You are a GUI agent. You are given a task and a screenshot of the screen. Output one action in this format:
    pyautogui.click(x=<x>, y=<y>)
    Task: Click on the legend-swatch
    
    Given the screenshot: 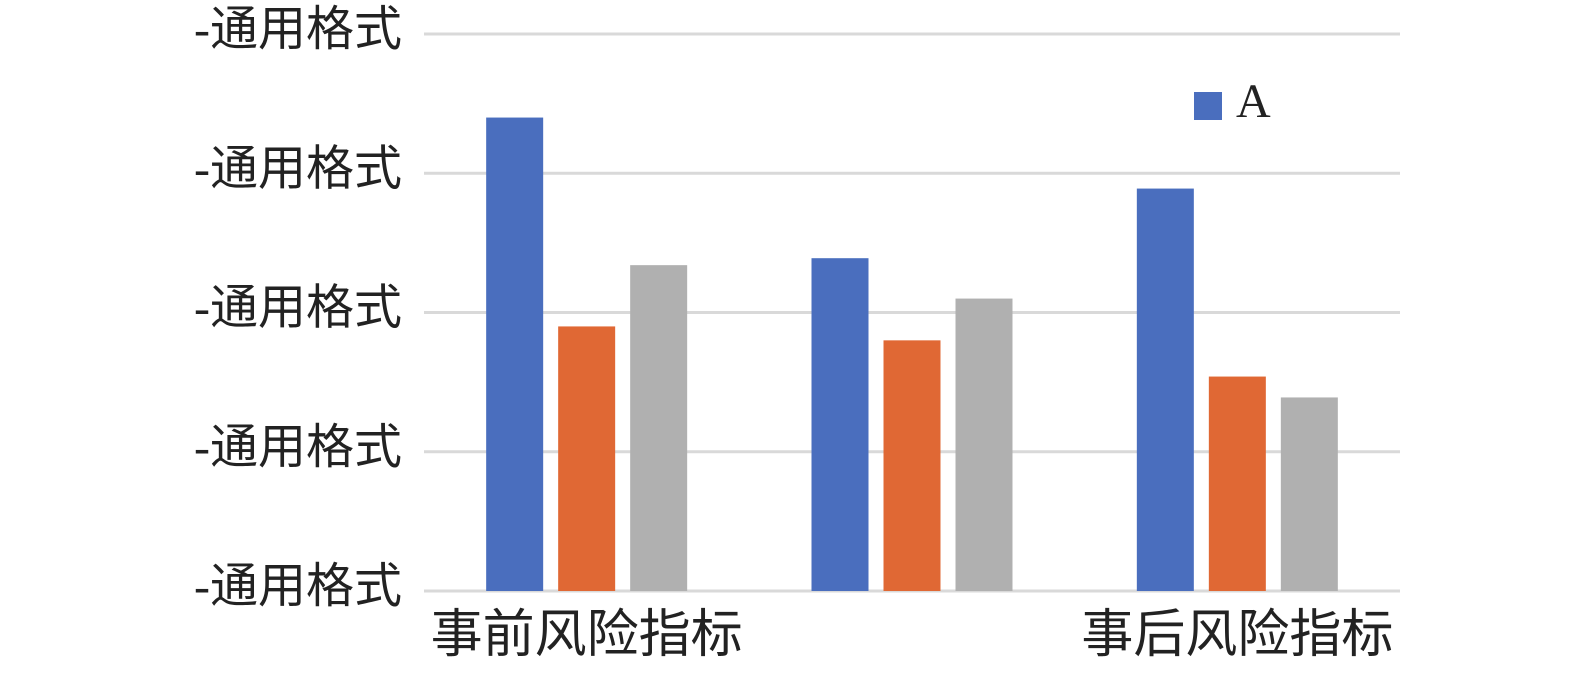 What is the action you would take?
    pyautogui.click(x=1208, y=106)
    